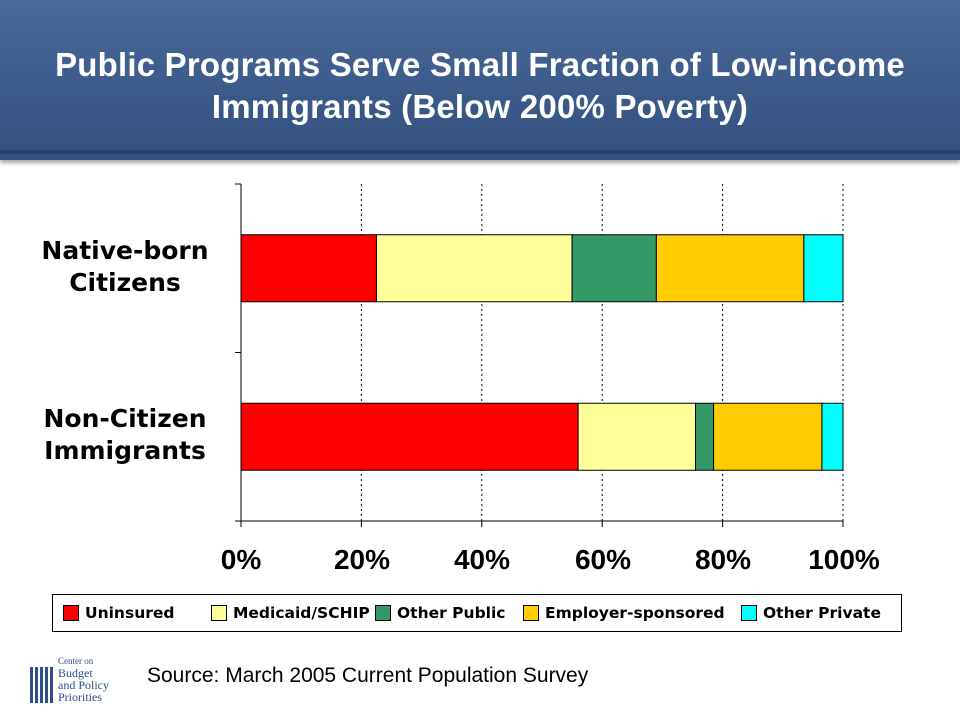  What do you see at coordinates (723, 559) in the screenshot?
I see `x-tick-label-80: 80%` at bounding box center [723, 559].